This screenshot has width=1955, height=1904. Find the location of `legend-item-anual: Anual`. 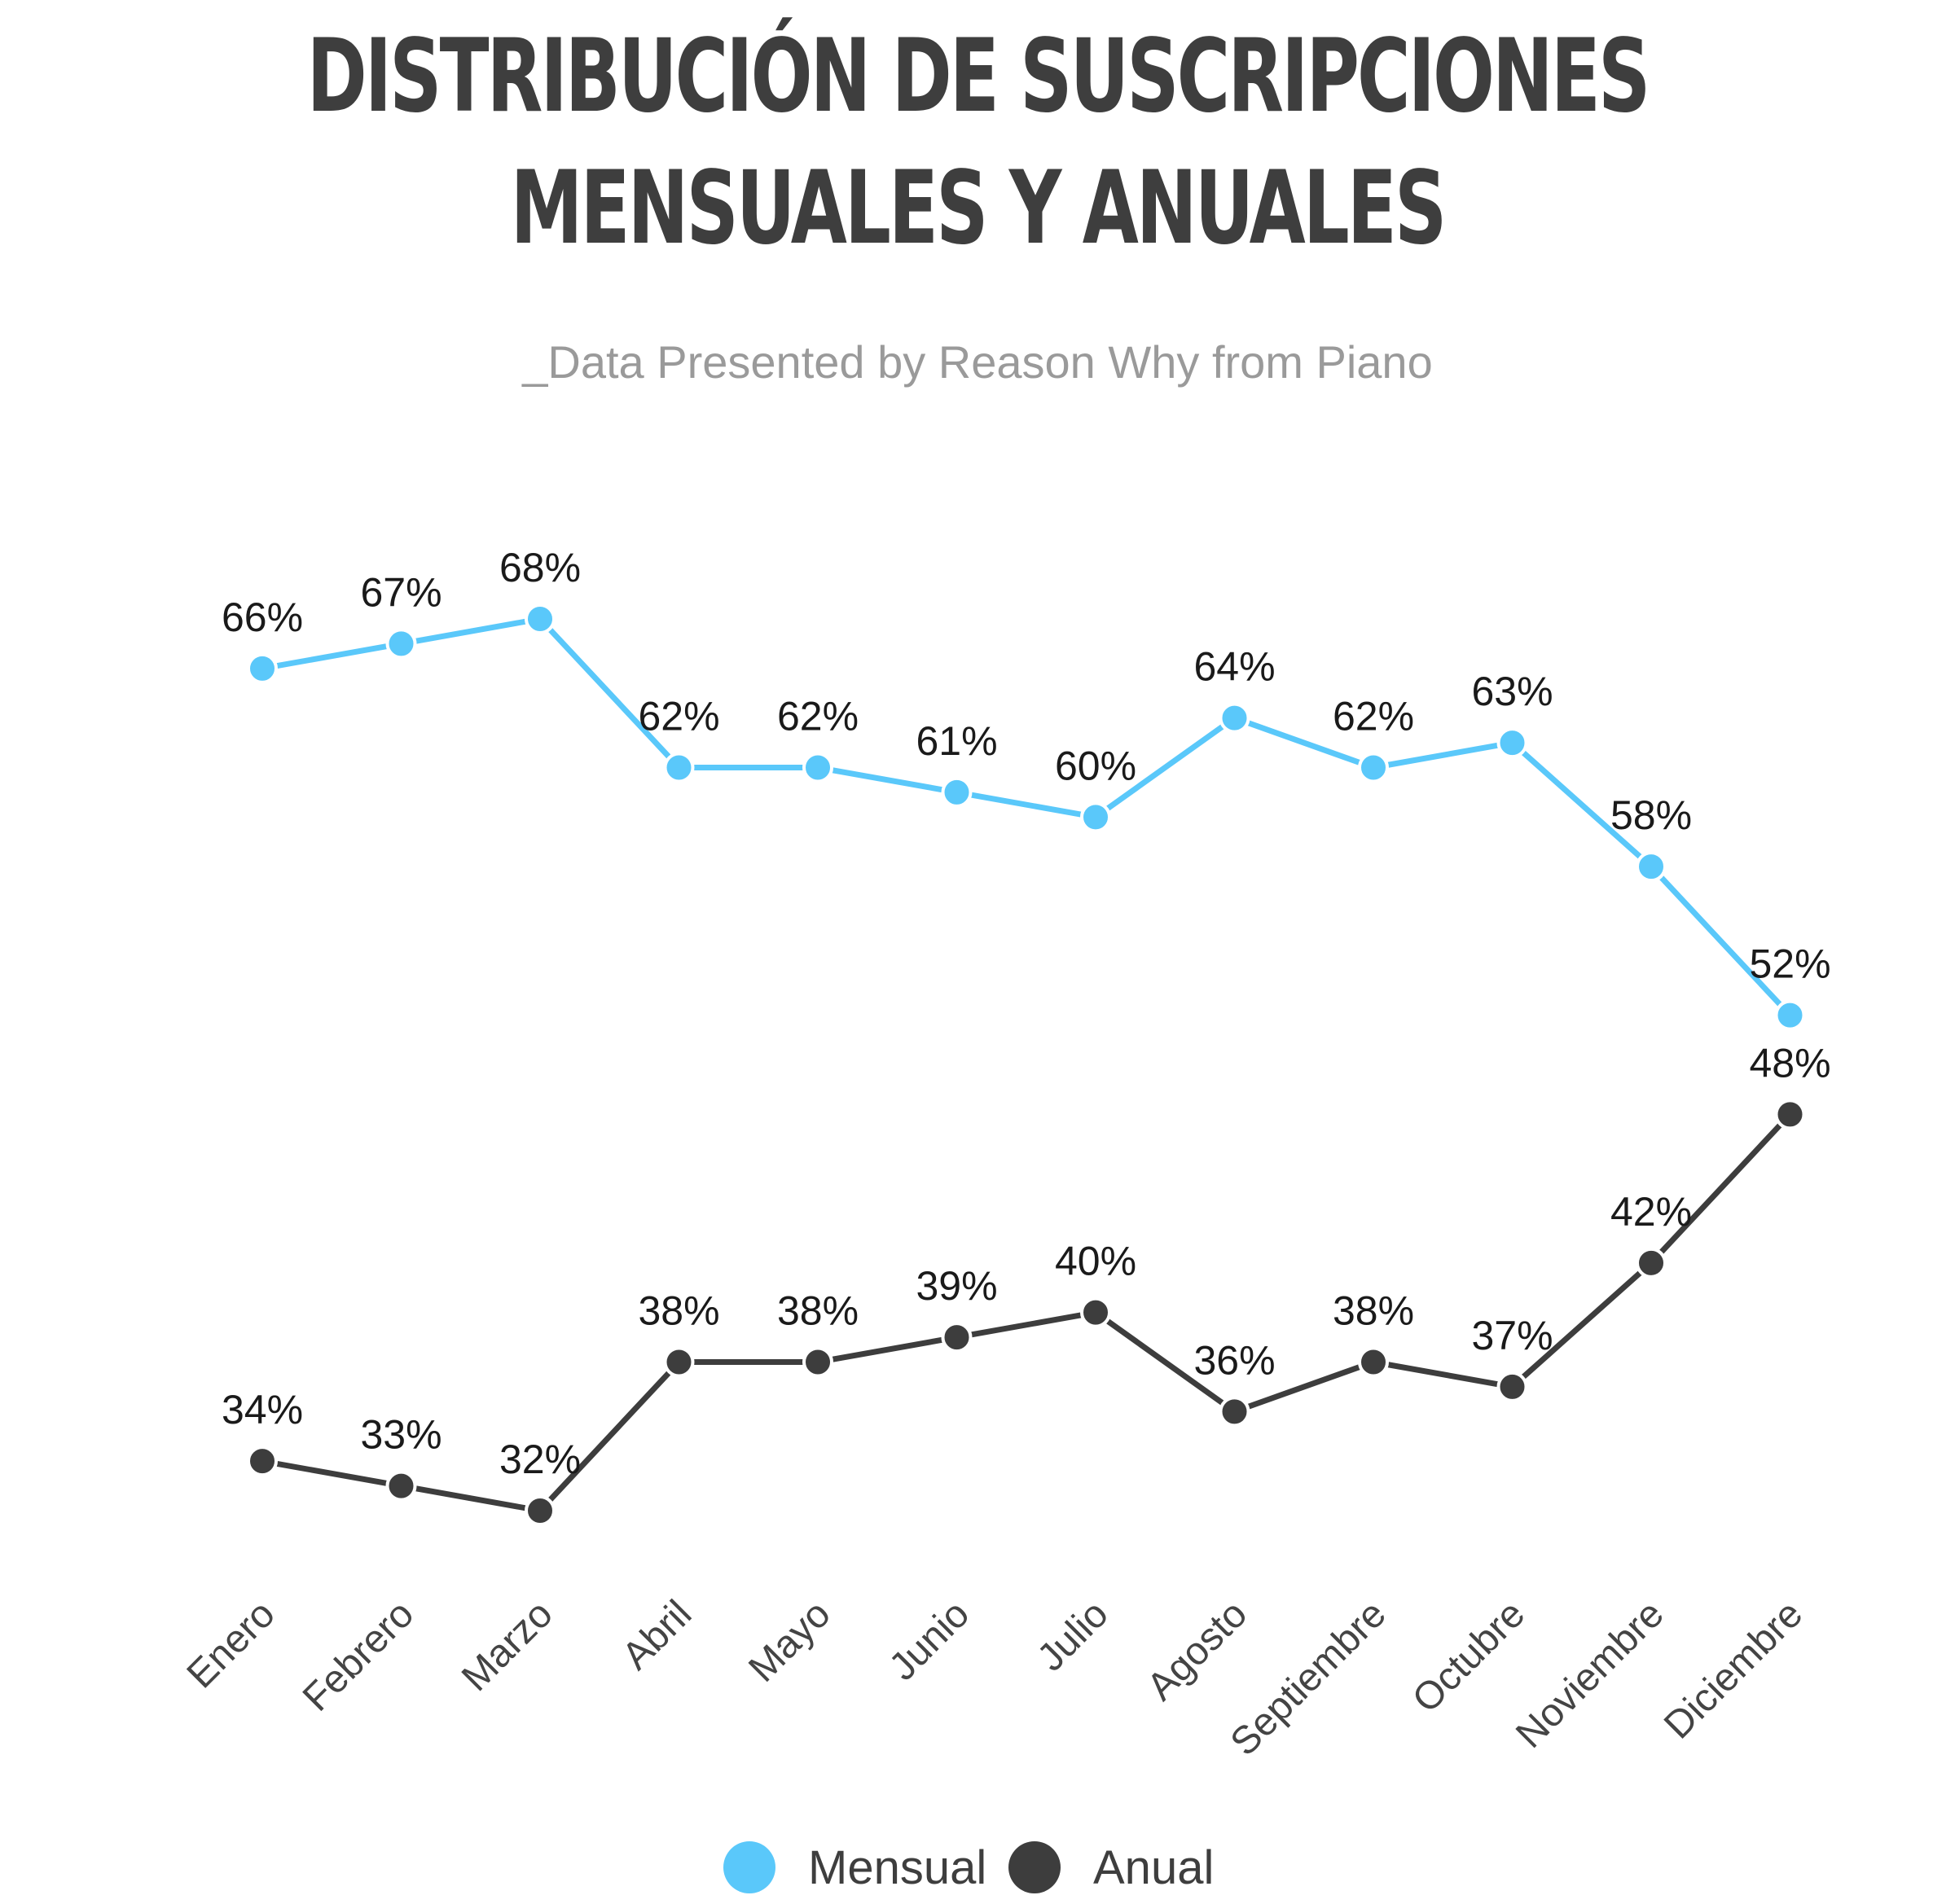

legend-item-anual: Anual is located at coordinates (1111, 1868).